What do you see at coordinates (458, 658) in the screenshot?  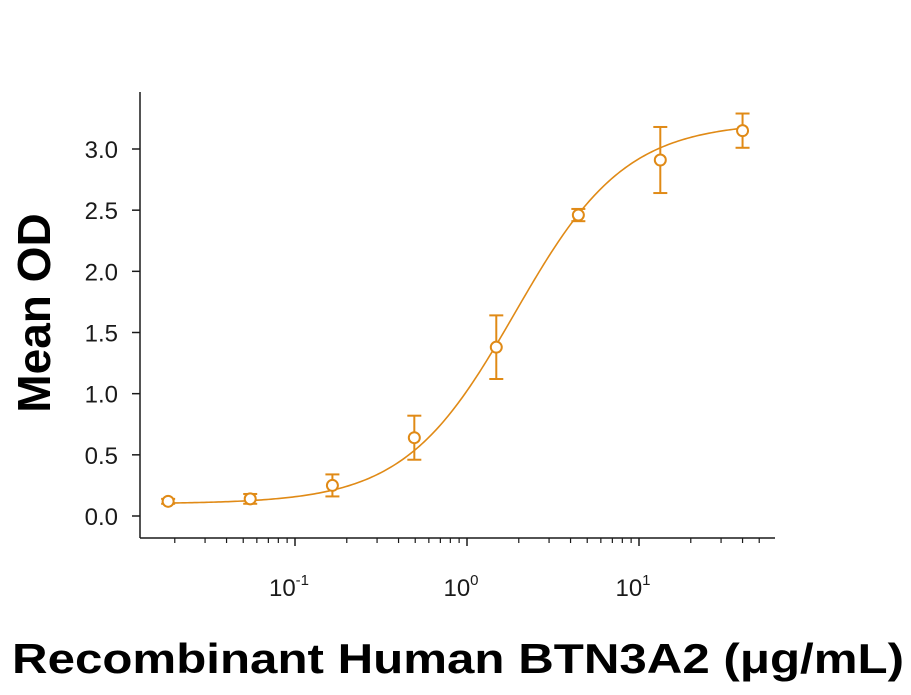 I see `x-axis-title: Recombinant Human BTN3A2 (μg/mL)` at bounding box center [458, 658].